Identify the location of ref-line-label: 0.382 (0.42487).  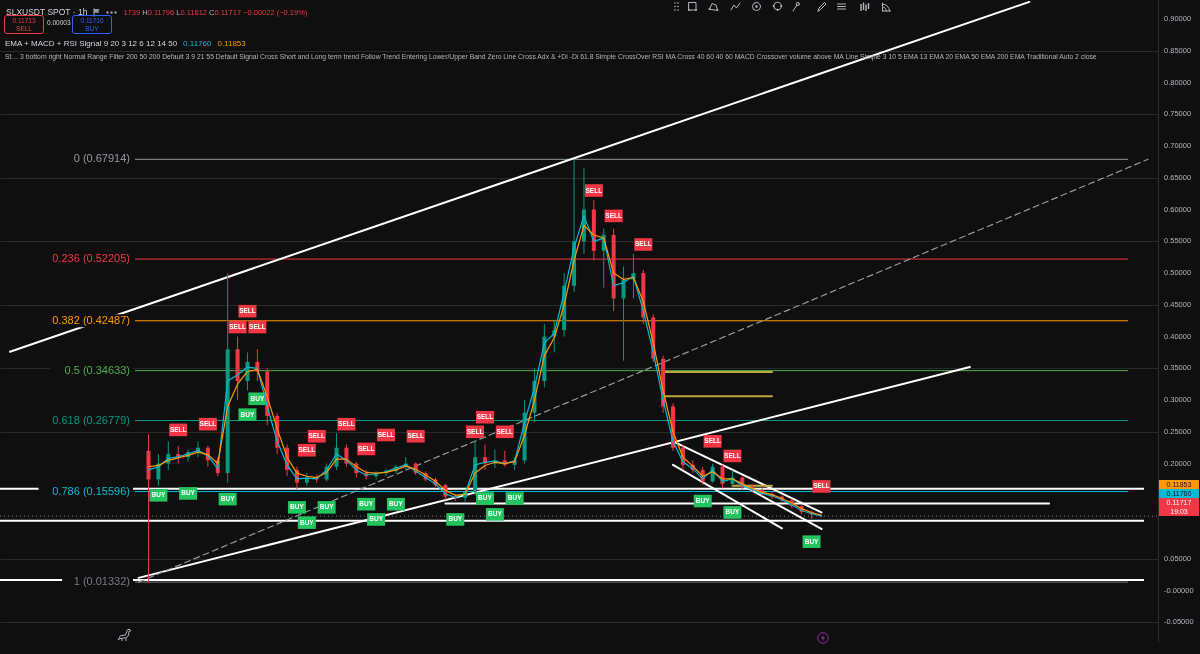
(91, 319).